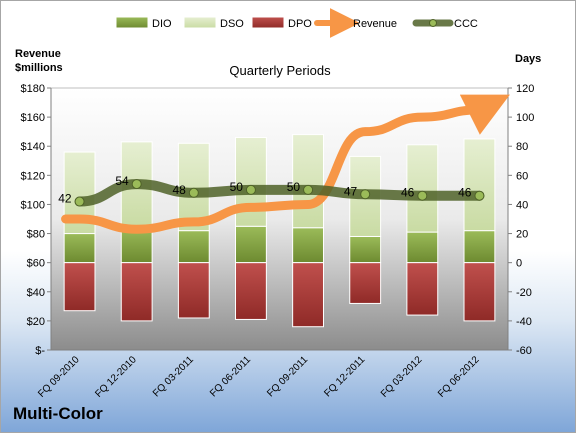 The width and height of the screenshot is (576, 433). Describe the element at coordinates (522, 235) in the screenshot. I see `right-tick-label: 20` at that location.